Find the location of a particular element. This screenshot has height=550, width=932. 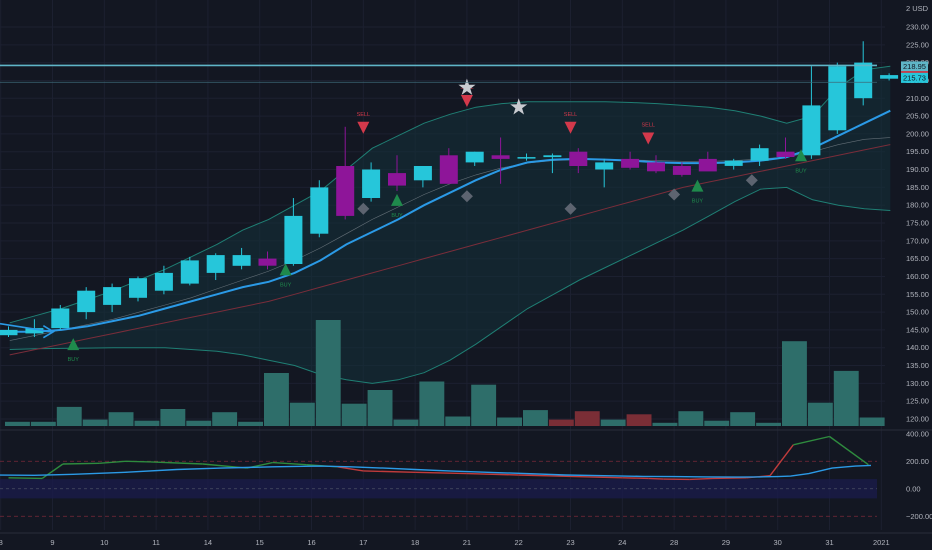

x-tick-label: 24 is located at coordinates (622, 542).